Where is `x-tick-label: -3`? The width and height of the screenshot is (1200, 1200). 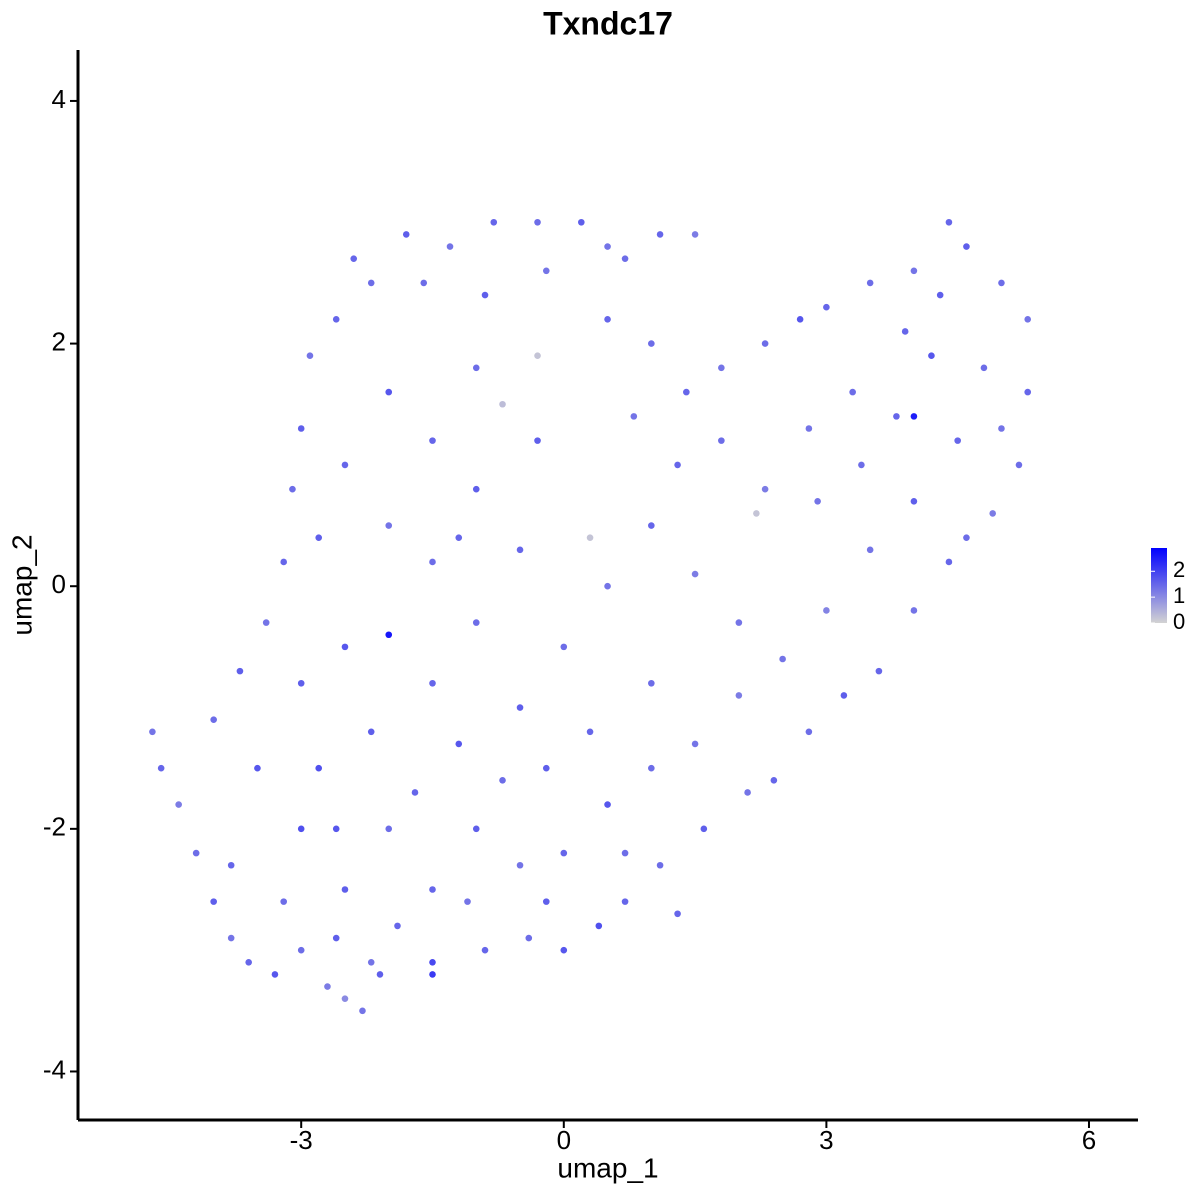
x-tick-label: -3 is located at coordinates (301, 1140).